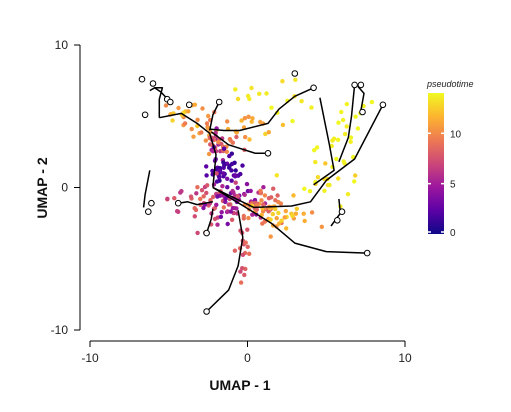 The height and width of the screenshot is (412, 511). I want to click on legend-colorbar, so click(436, 163).